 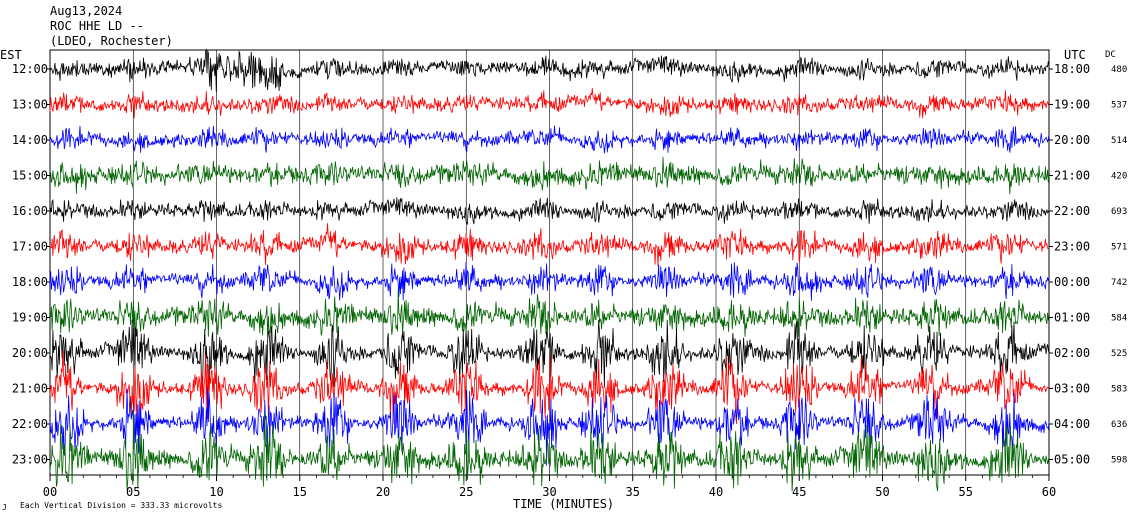 I want to click on row-label-utc: 02:00, so click(x=1072, y=353).